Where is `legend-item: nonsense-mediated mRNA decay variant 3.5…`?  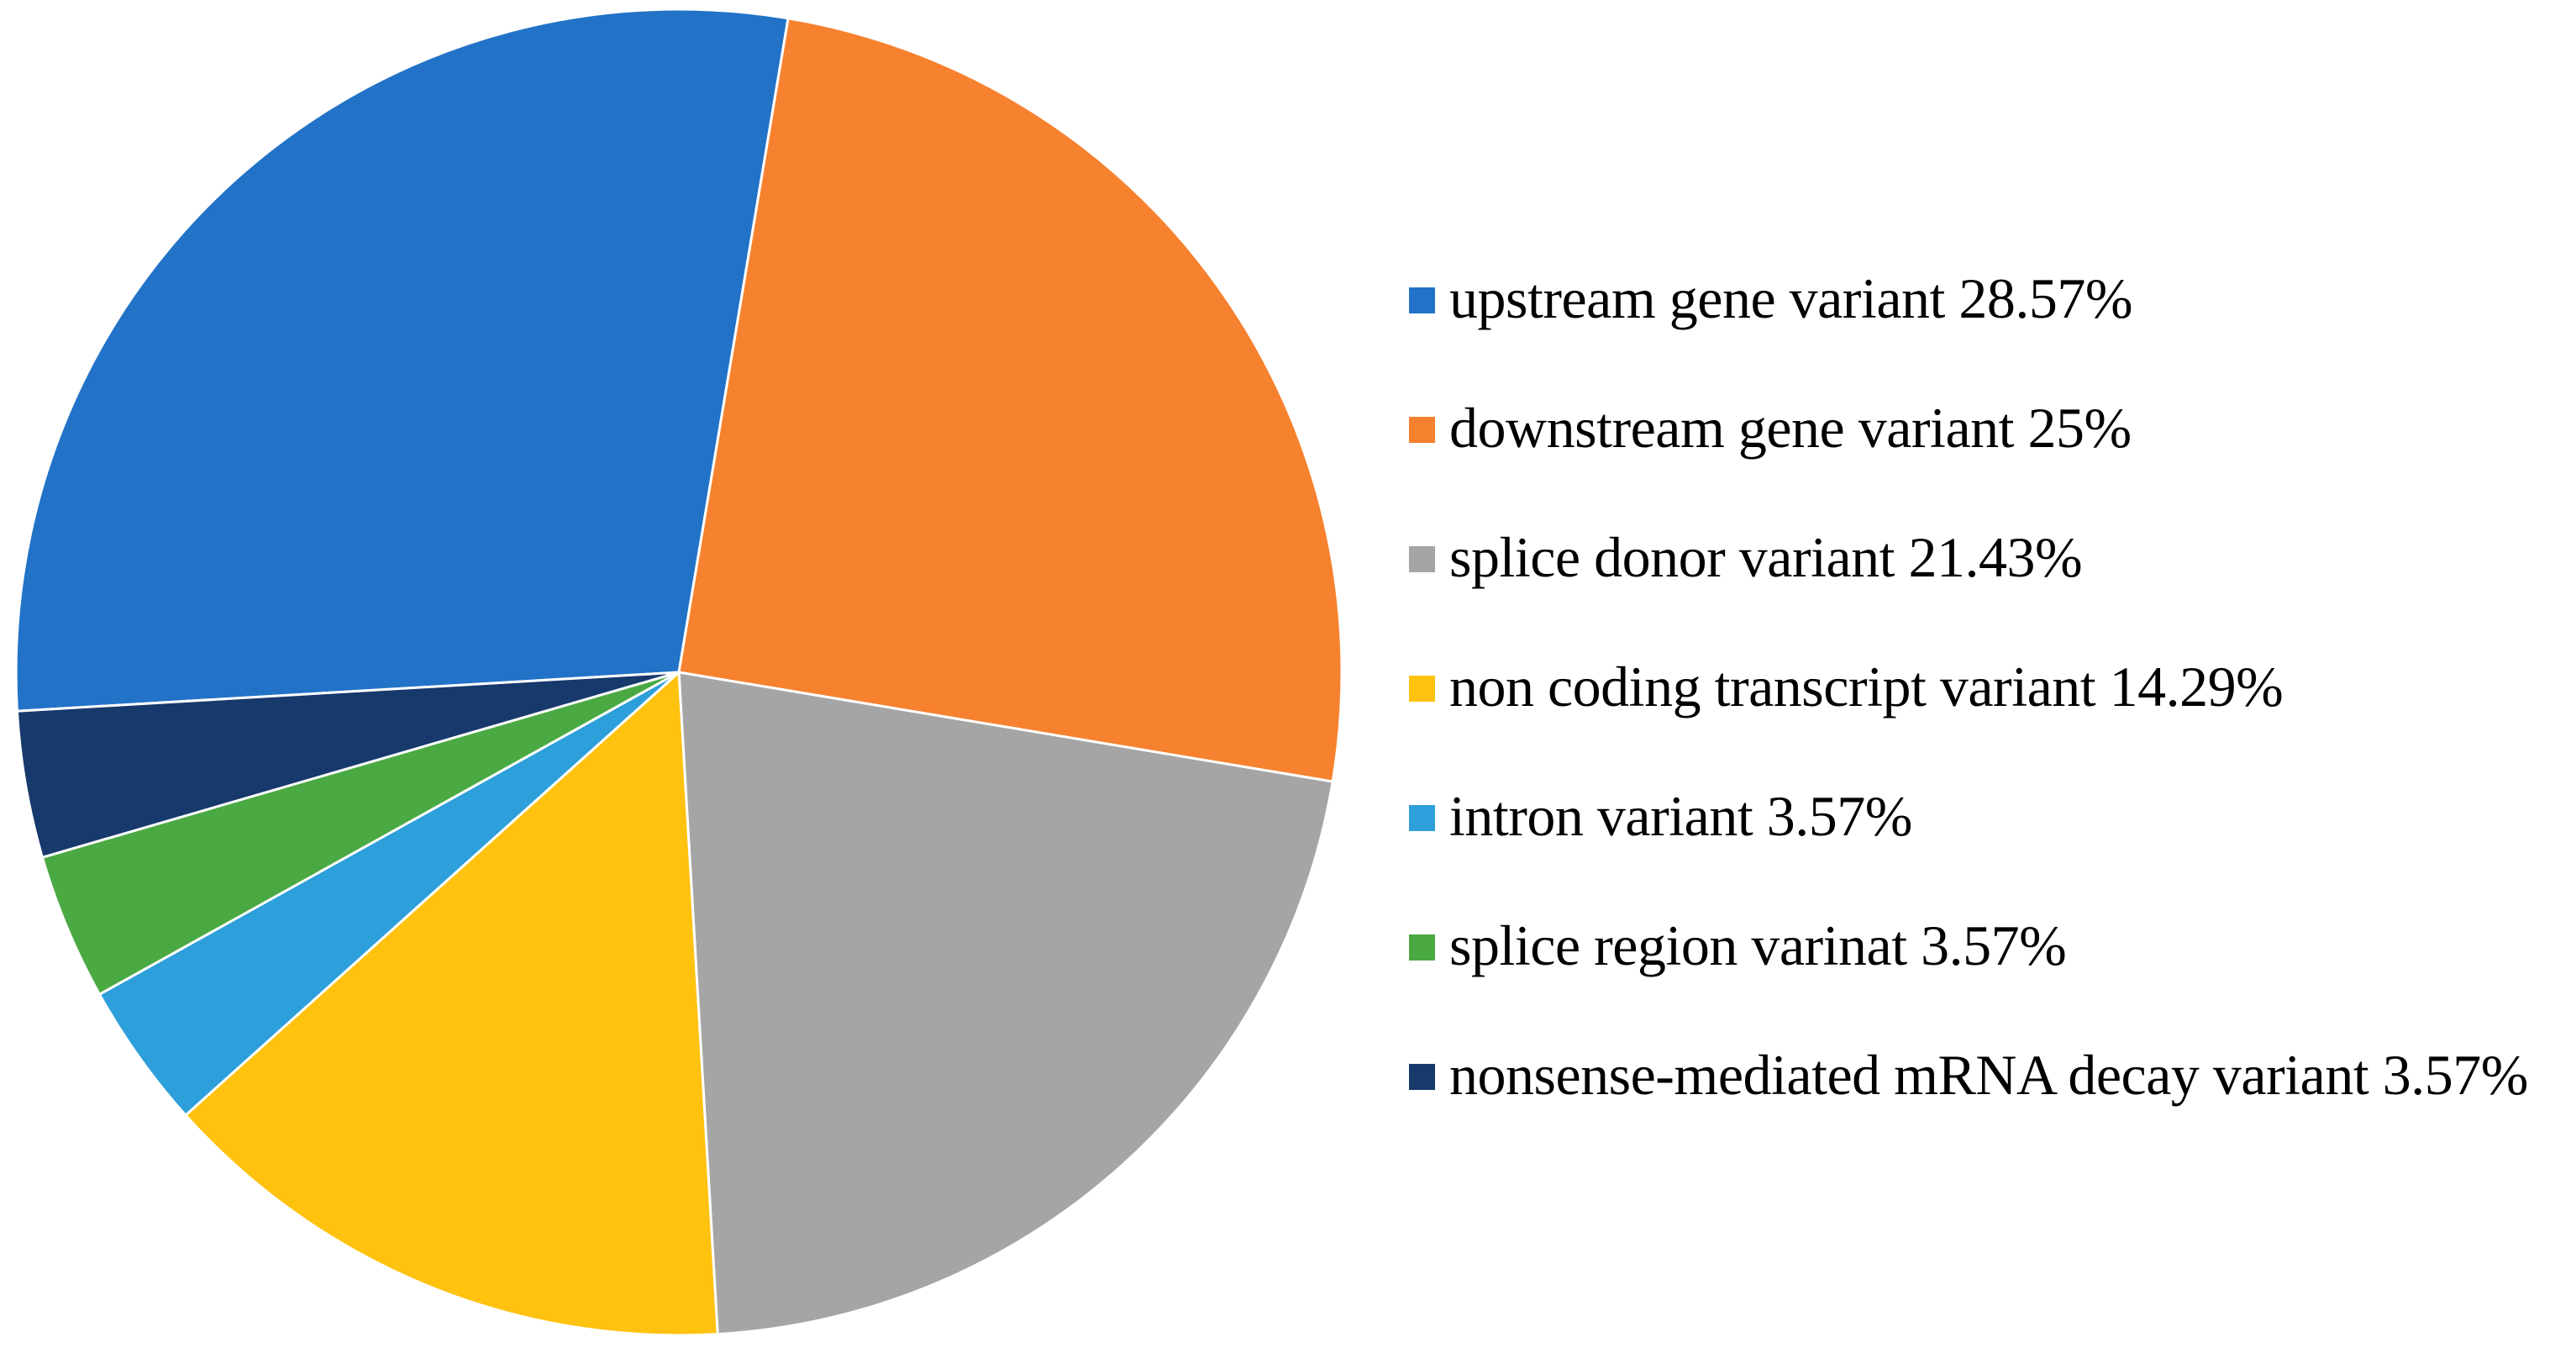 legend-item: nonsense-mediated mRNA decay variant 3.5… is located at coordinates (1969, 1076).